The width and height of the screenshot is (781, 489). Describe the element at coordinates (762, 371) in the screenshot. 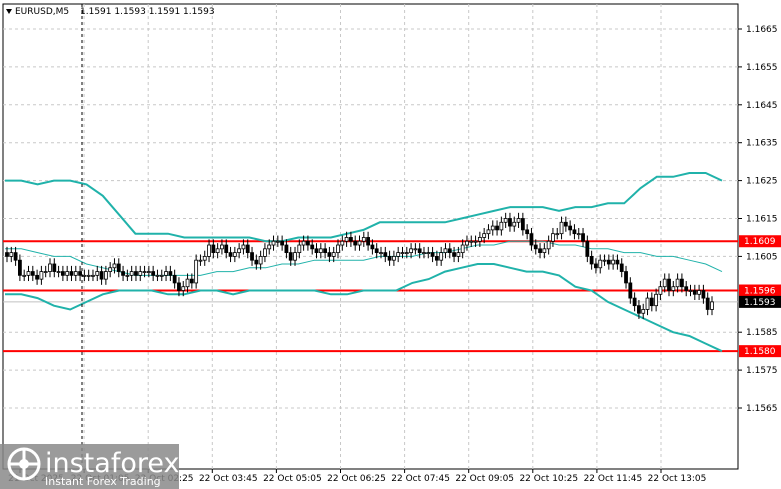

I see `y-tick-label: 1.1575` at that location.